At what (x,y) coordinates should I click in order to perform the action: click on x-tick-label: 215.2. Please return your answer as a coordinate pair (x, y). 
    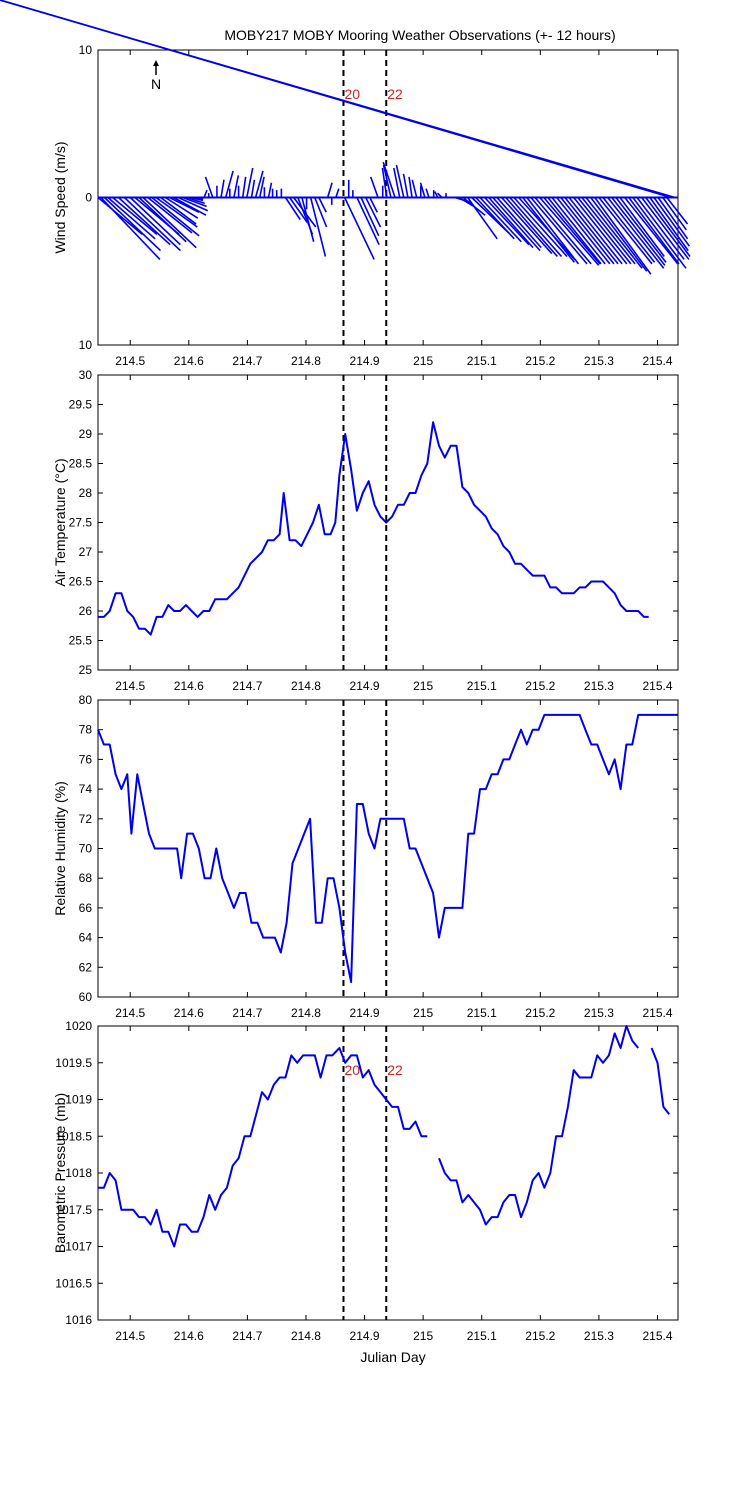
    Looking at the image, I should click on (540, 361).